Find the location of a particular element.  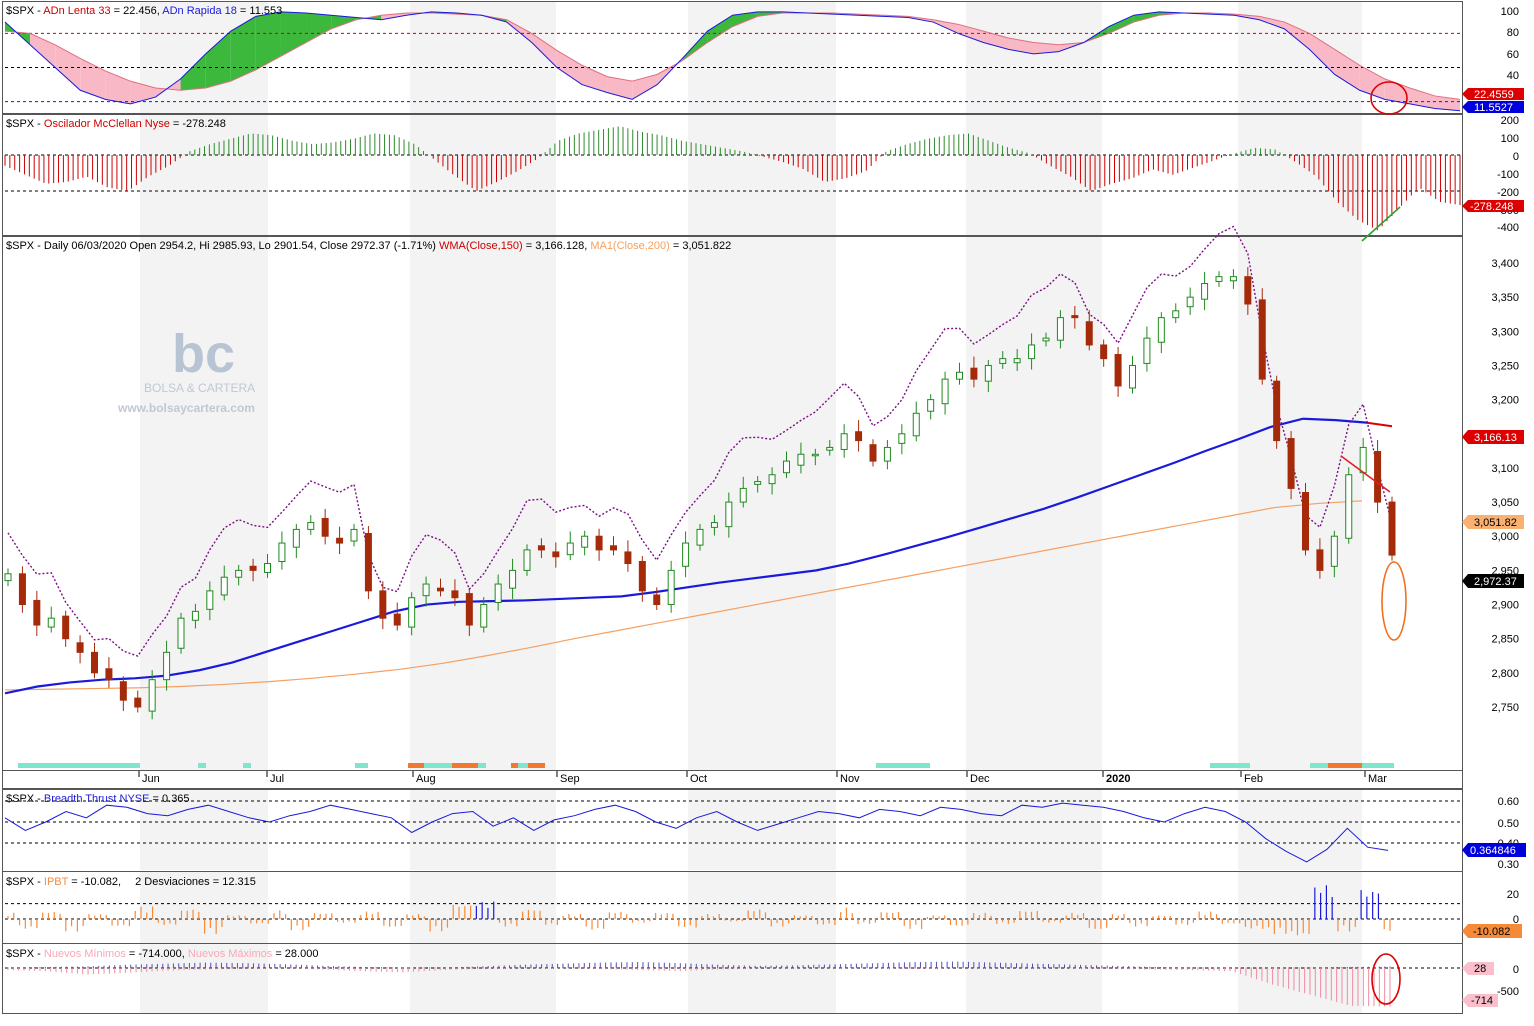

price-tick: 3,100 is located at coordinates (1505, 469).